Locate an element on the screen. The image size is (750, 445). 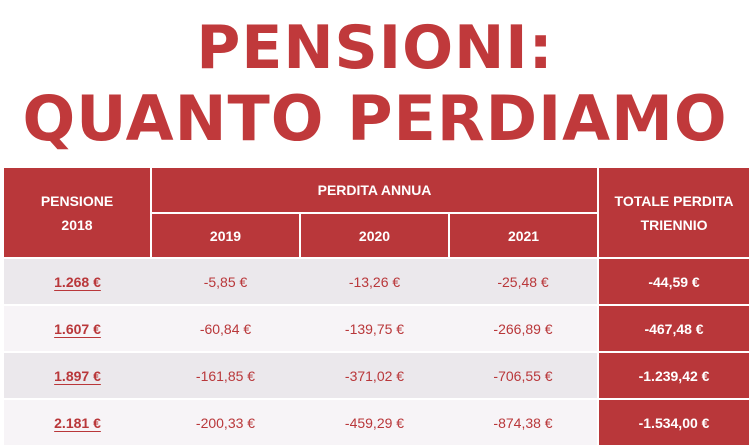
loss-2020-cell: -371,02 € is located at coordinates (374, 375).